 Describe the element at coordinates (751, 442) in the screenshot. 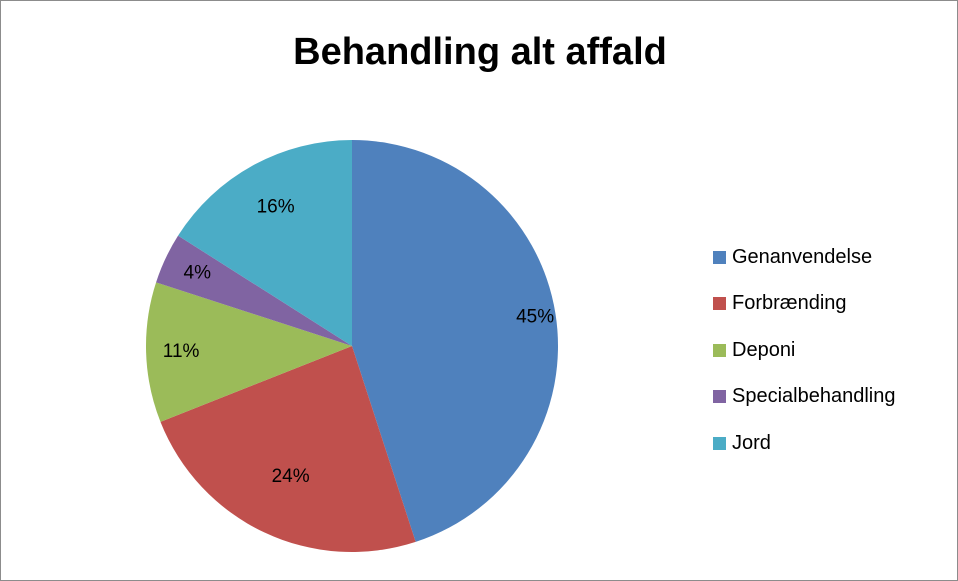

I see `legend-label: Jord` at that location.